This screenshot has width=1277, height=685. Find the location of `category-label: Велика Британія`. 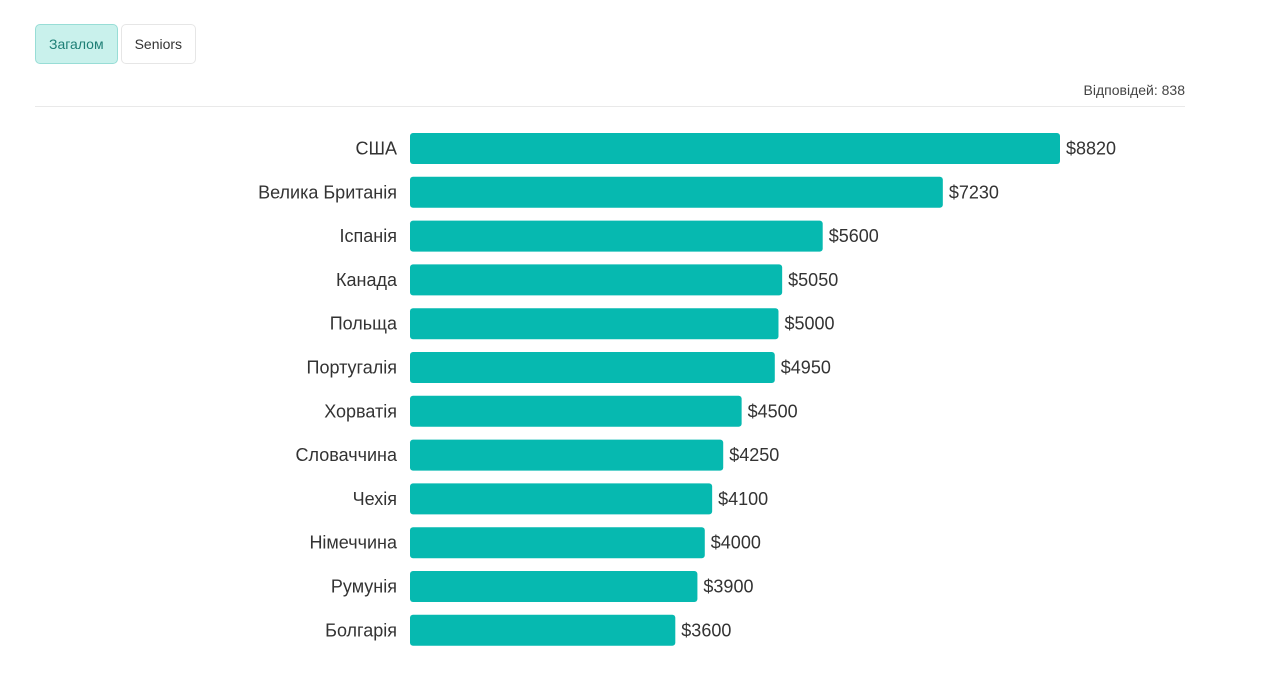

category-label: Велика Британія is located at coordinates (327, 192).